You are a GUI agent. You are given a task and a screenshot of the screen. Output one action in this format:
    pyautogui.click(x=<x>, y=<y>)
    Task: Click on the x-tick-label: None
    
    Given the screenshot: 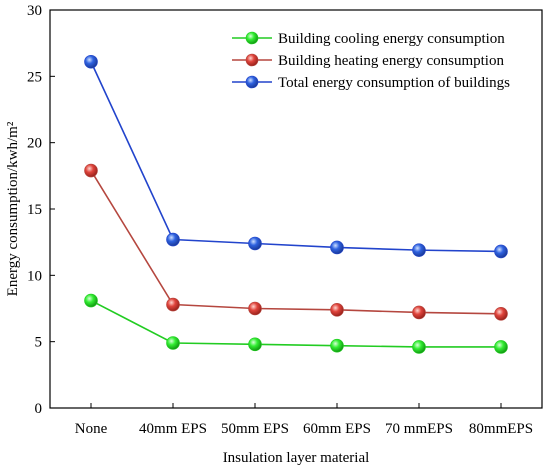 What is the action you would take?
    pyautogui.click(x=91, y=429)
    